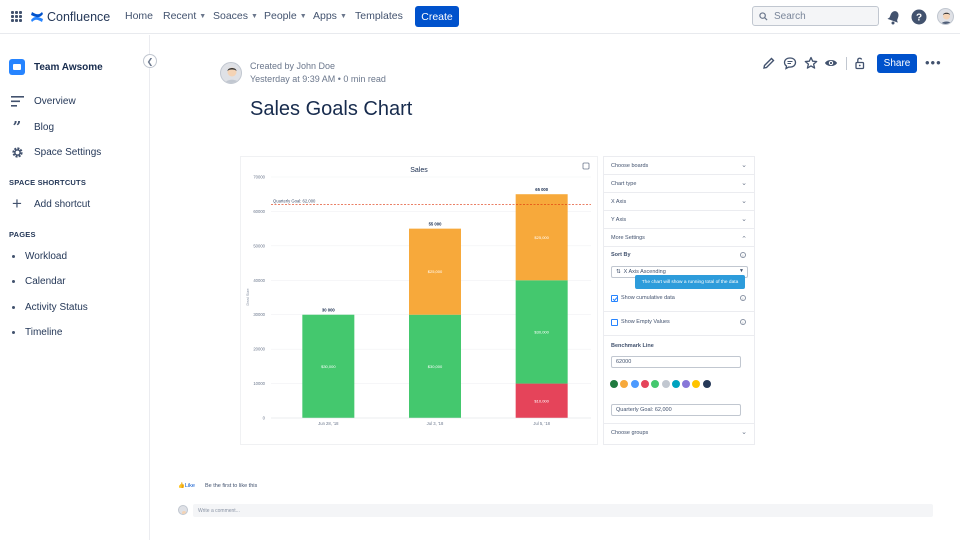  I want to click on sidebar-item-blog: ” Blog, so click(31, 127).